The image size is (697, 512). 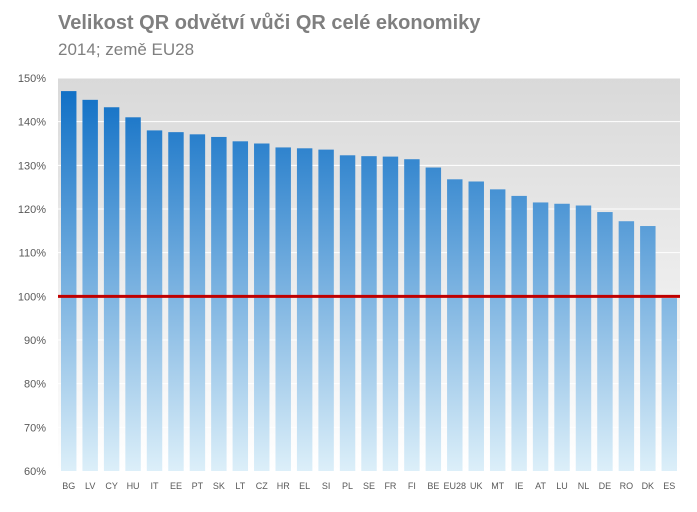 I want to click on x-tick-label: IE, so click(x=519, y=486).